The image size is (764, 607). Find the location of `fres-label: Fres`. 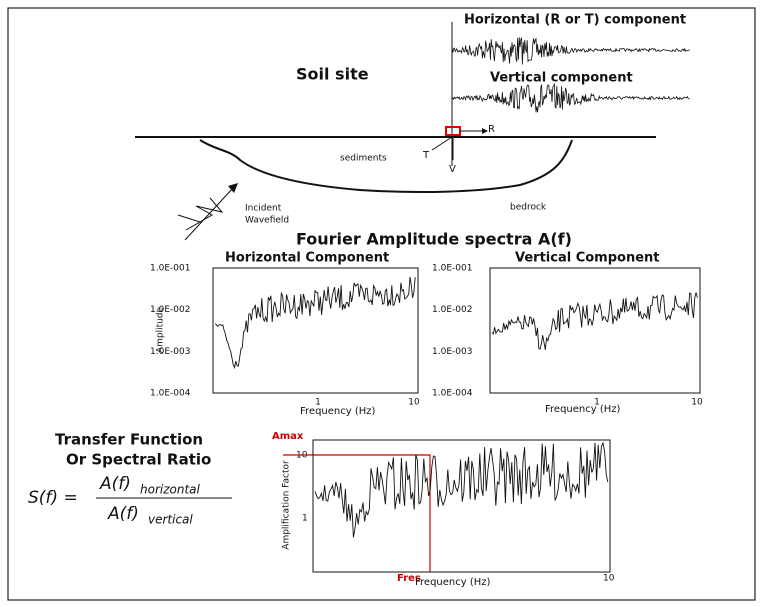

fres-label: Fres is located at coordinates (409, 578).